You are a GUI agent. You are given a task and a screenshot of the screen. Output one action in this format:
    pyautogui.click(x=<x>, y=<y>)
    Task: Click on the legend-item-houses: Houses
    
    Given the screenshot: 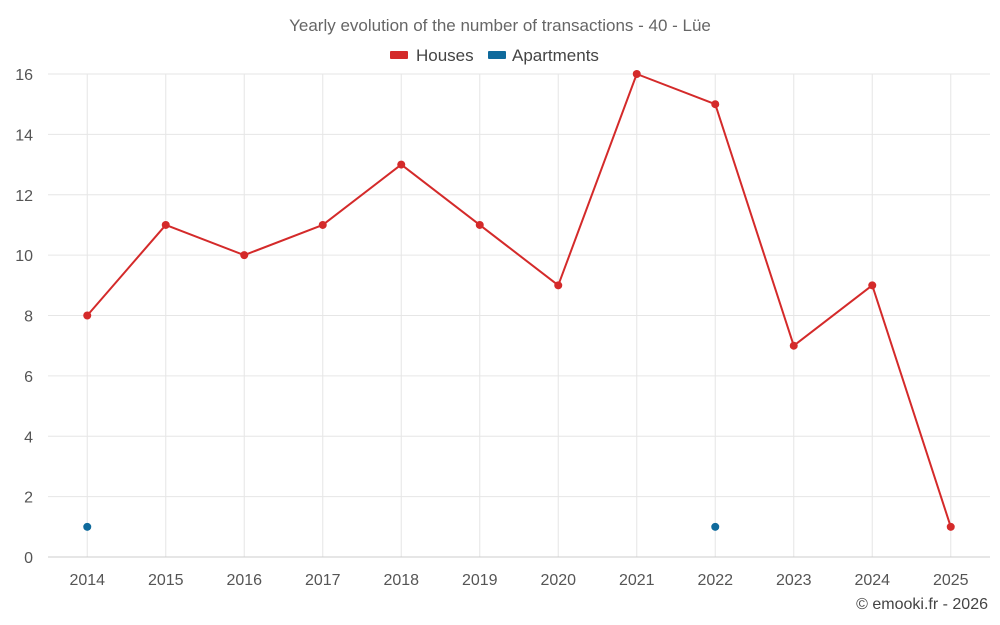 What is the action you would take?
    pyautogui.click(x=432, y=55)
    